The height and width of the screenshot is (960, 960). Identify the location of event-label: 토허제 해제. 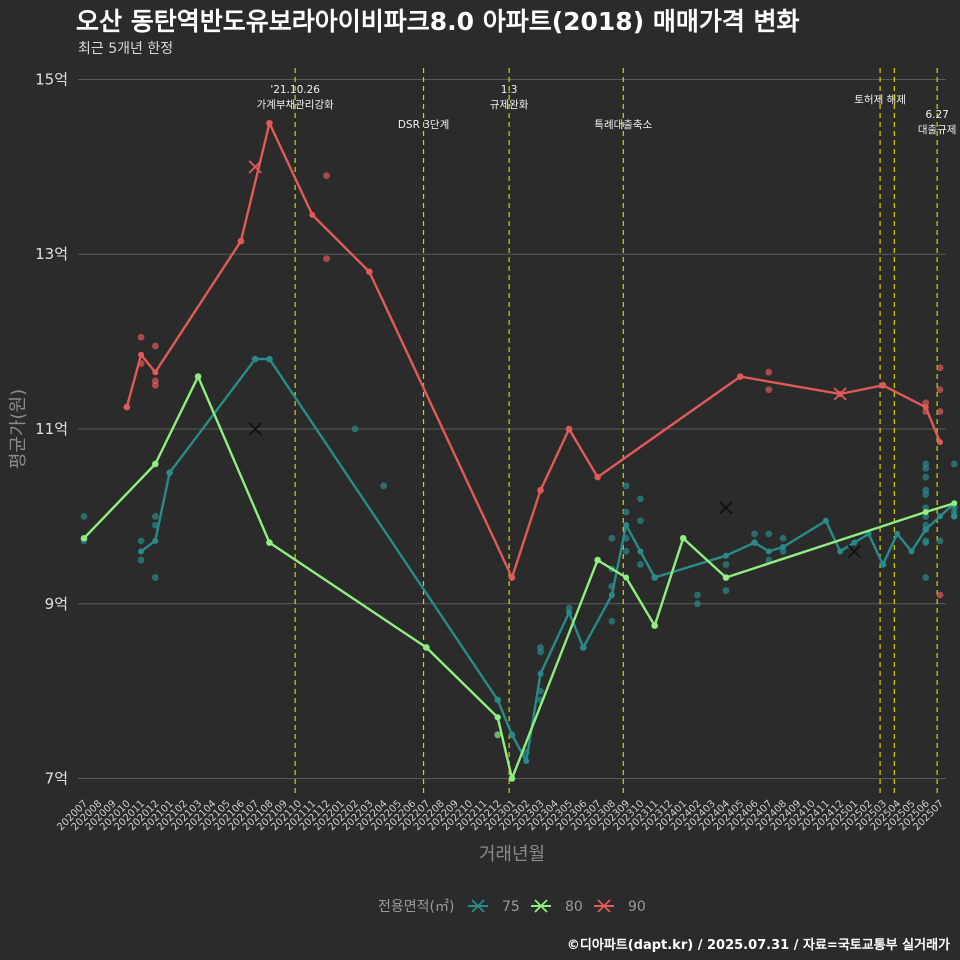
(880, 99).